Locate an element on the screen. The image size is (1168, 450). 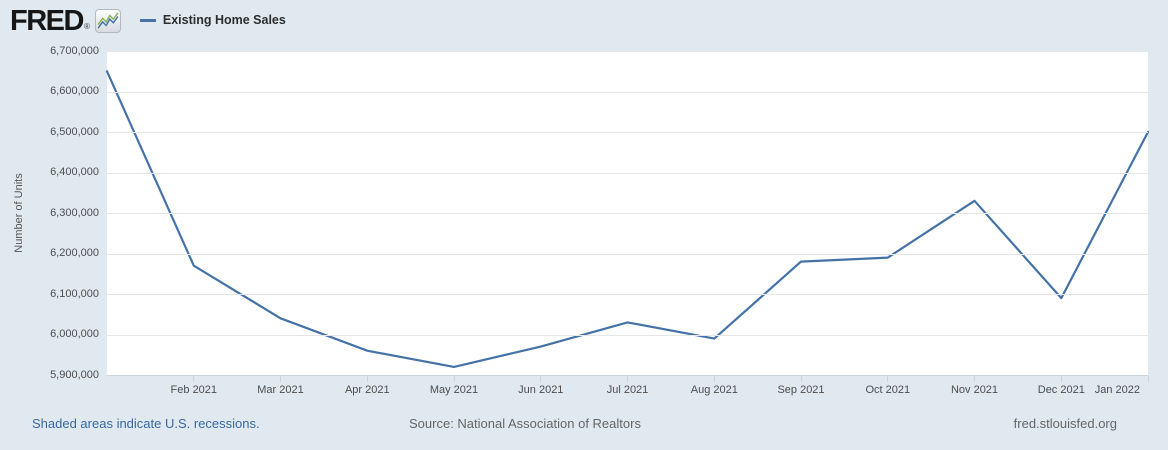
y-axis-tick-label: 6,300,000 is located at coordinates (74, 212).